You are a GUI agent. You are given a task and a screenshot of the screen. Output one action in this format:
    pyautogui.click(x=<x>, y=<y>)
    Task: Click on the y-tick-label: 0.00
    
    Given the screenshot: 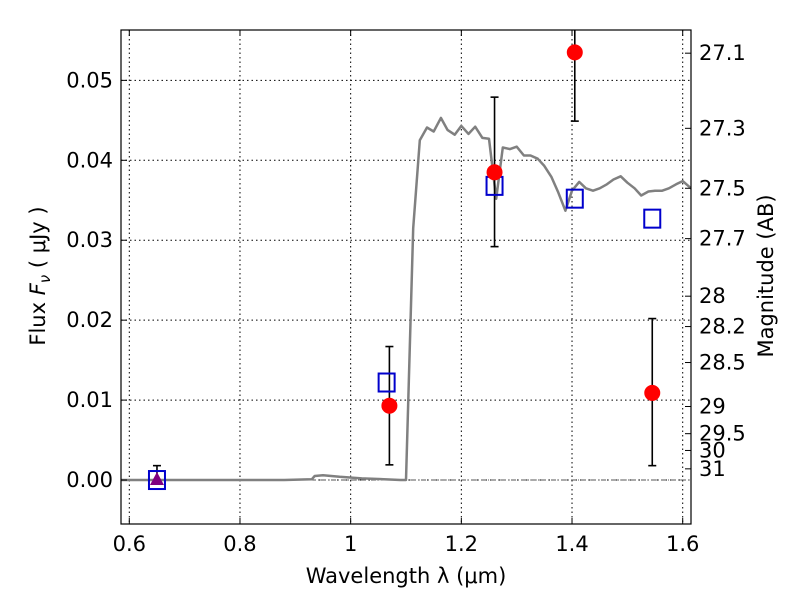 What is the action you would take?
    pyautogui.click(x=89, y=480)
    